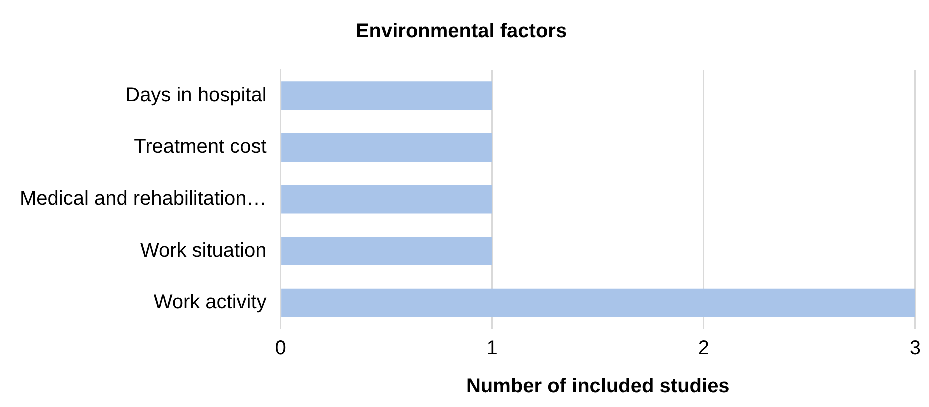 The width and height of the screenshot is (929, 407). Describe the element at coordinates (462, 31) in the screenshot. I see `chart-title: Environmental factors` at that location.